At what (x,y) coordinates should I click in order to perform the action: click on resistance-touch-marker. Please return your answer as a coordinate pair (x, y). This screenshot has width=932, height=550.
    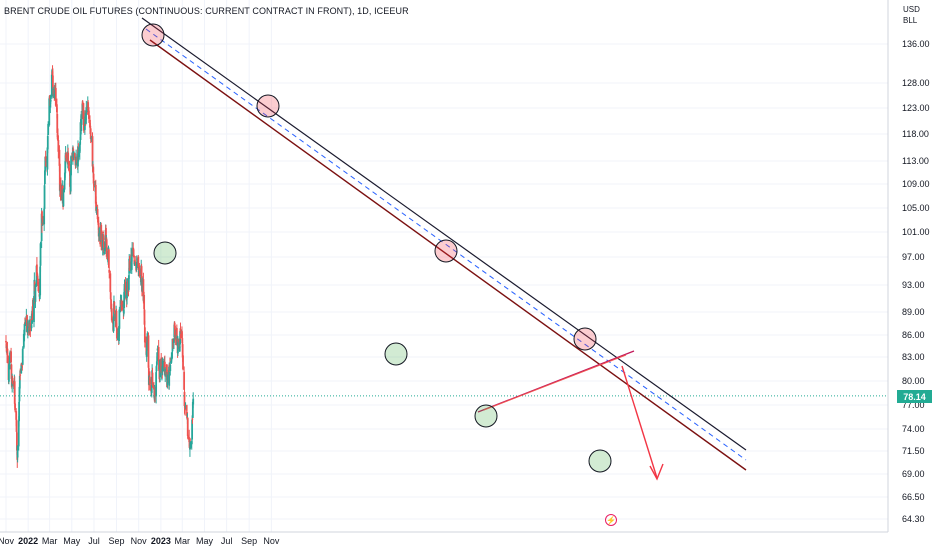
    Looking at the image, I should click on (268, 106).